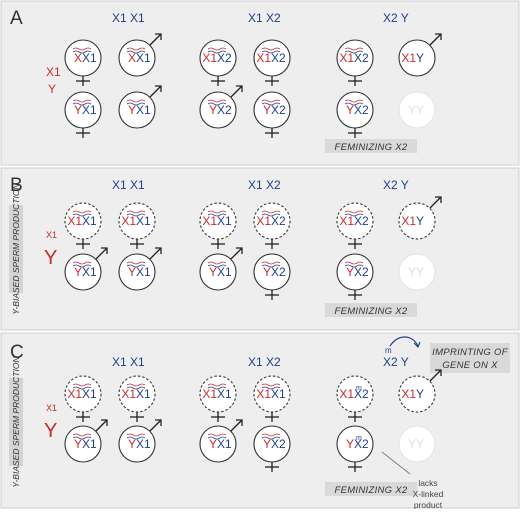 This screenshot has height=514, width=520. I want to click on offspring-cell: X X1, so click(83, 62).